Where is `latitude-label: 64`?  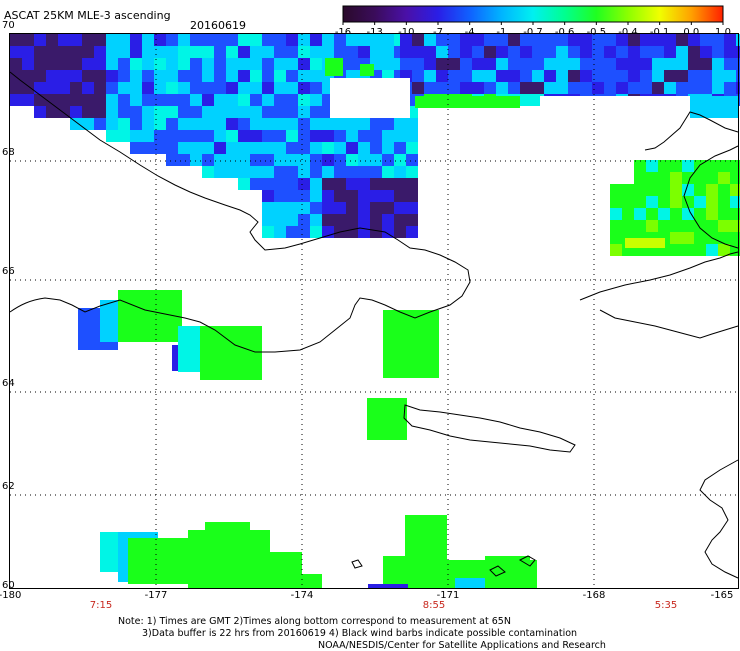 latitude-label: 64 is located at coordinates (8, 383).